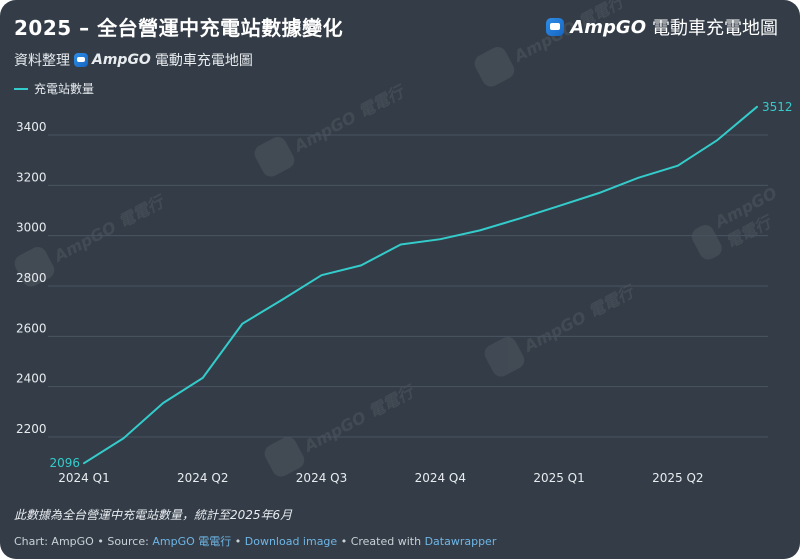 The height and width of the screenshot is (559, 800). I want to click on y-tick-label: 2600, so click(31, 328).